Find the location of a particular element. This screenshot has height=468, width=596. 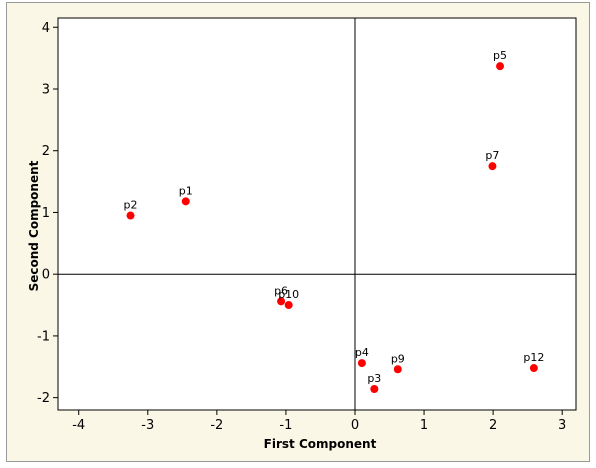

point-label-p1: p1 is located at coordinates (186, 190).